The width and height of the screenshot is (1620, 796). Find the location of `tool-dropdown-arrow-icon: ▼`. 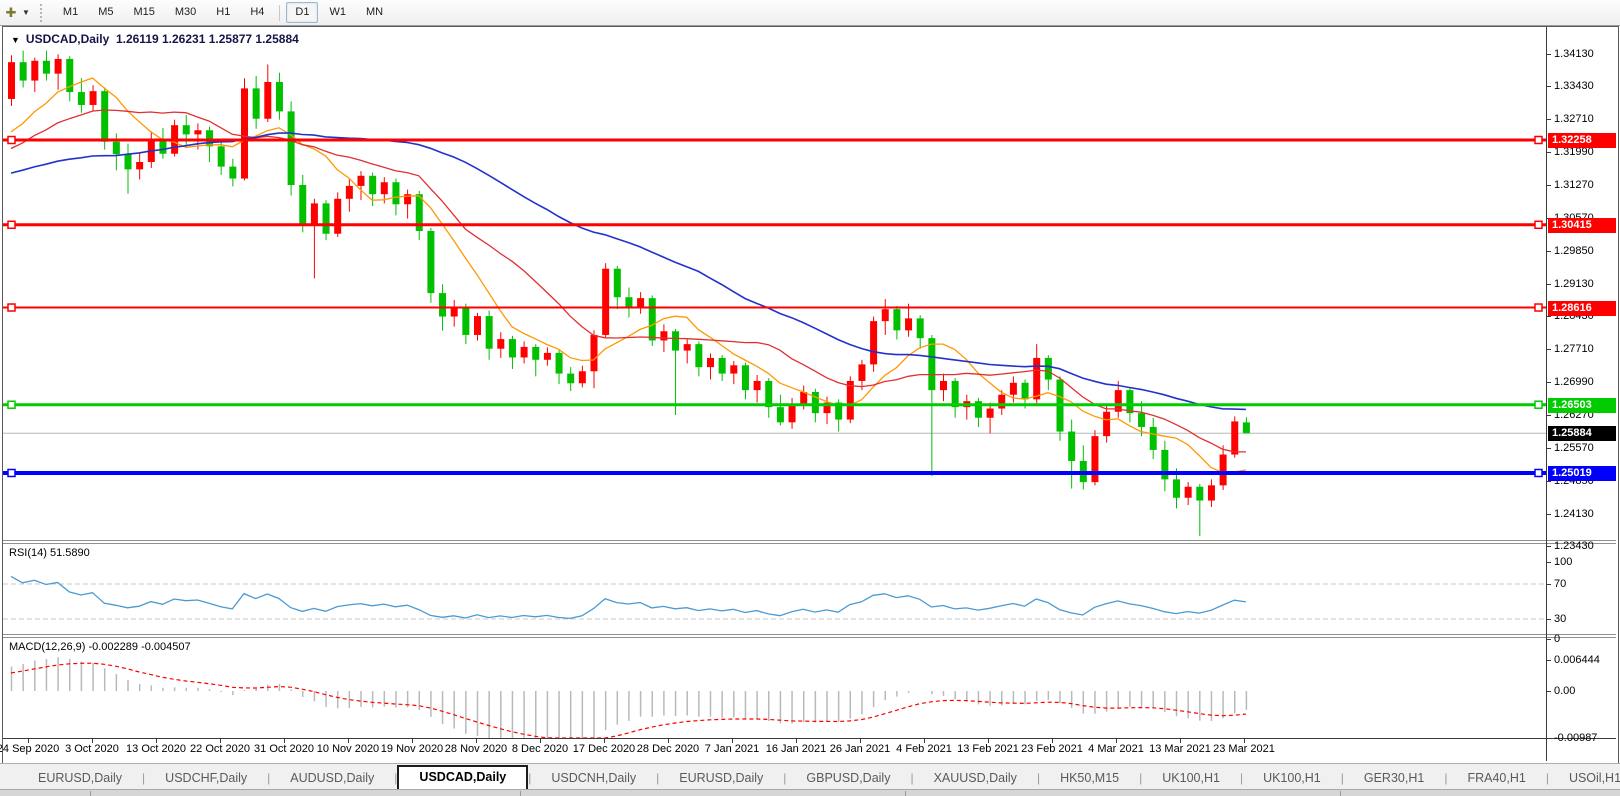

tool-dropdown-arrow-icon: ▼ is located at coordinates (26, 12).